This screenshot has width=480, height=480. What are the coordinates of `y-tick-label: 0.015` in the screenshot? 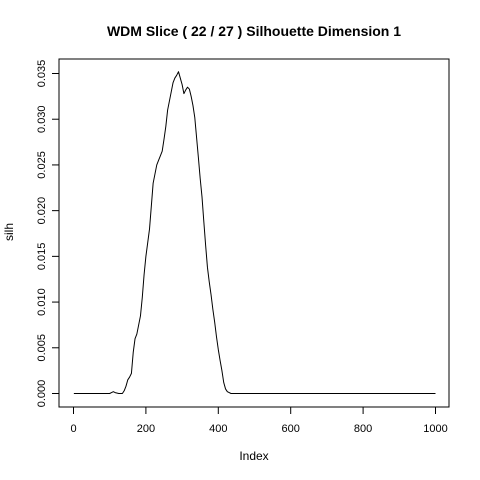 It's located at (42, 257).